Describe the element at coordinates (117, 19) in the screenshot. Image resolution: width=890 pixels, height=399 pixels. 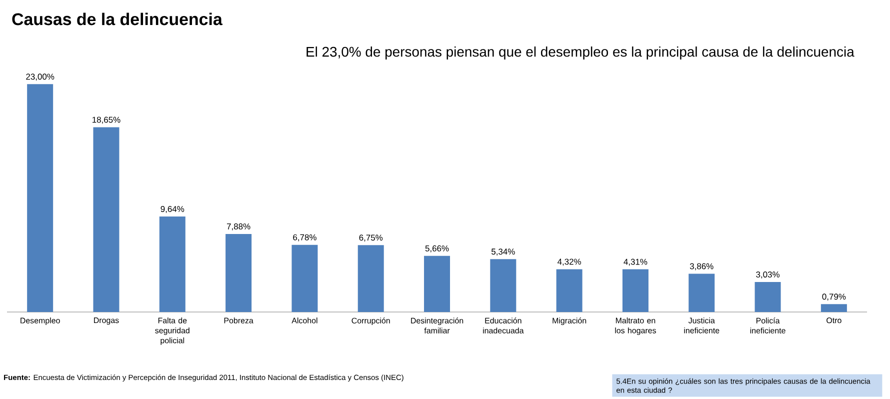
I see `chart-title: Causas de la delincuencia` at that location.